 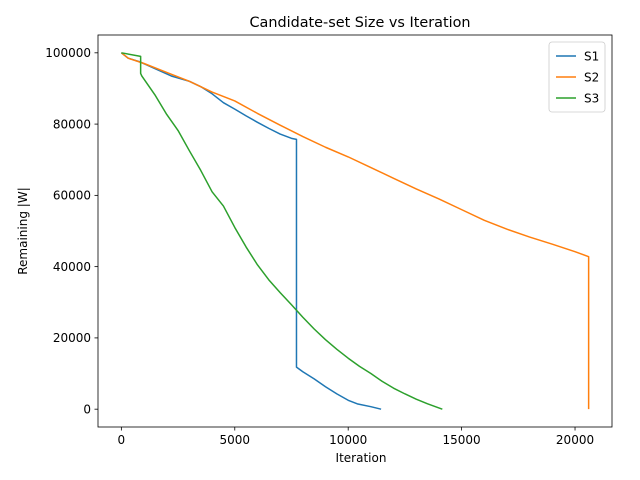 What do you see at coordinates (462, 440) in the screenshot?
I see `x-tick-label: 15000` at bounding box center [462, 440].